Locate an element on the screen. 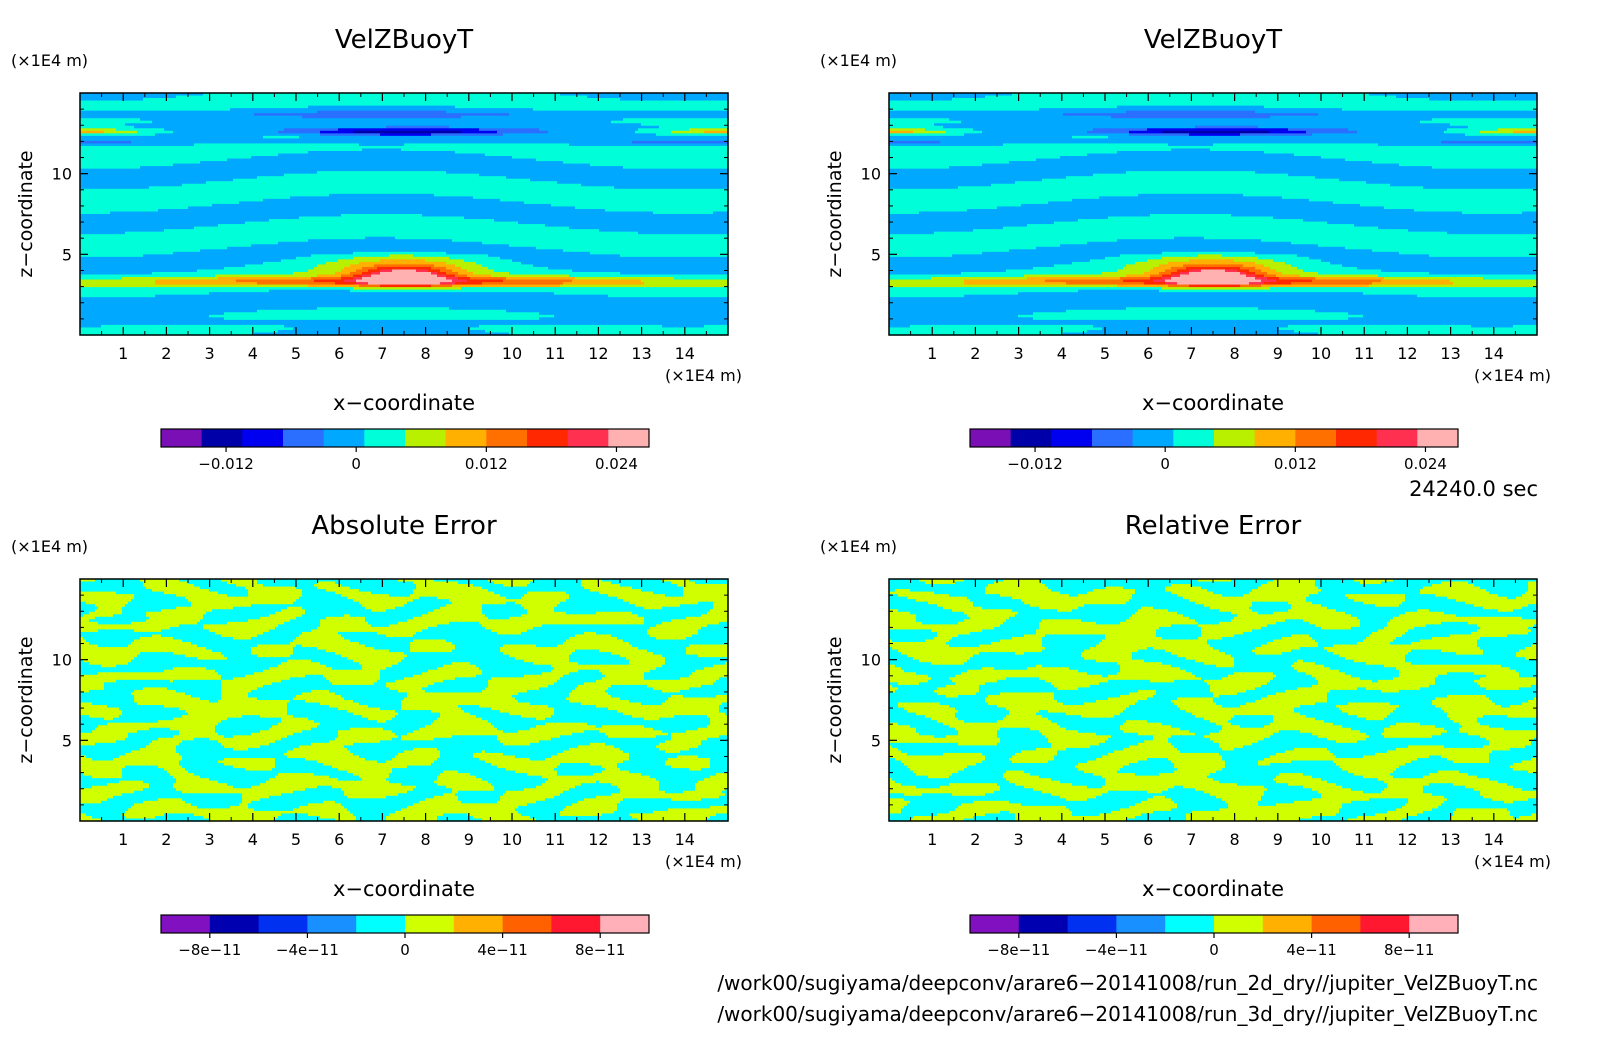  z-tick-label: 5 is located at coordinates (876, 254).